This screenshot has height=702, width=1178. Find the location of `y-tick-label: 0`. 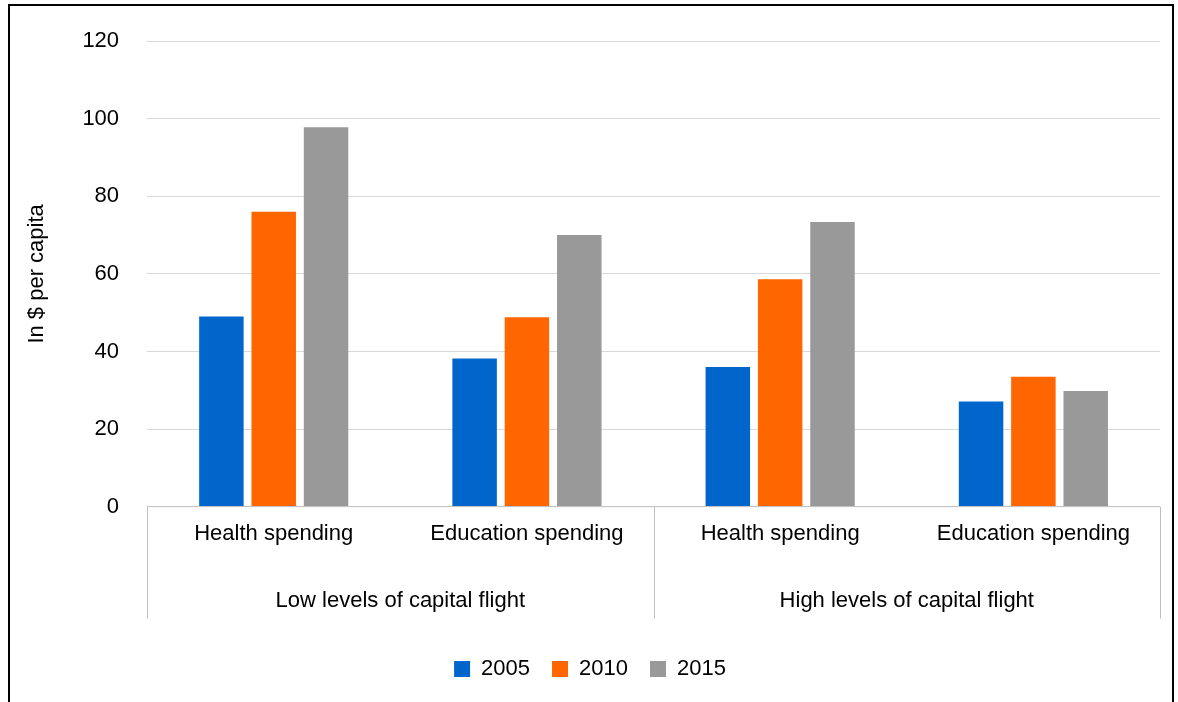

y-tick-label: 0 is located at coordinates (113, 505).